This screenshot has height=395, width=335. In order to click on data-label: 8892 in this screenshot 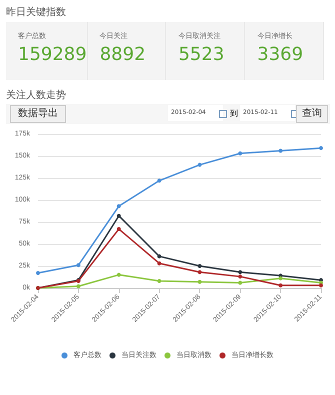, I will do `click(123, 54)`.